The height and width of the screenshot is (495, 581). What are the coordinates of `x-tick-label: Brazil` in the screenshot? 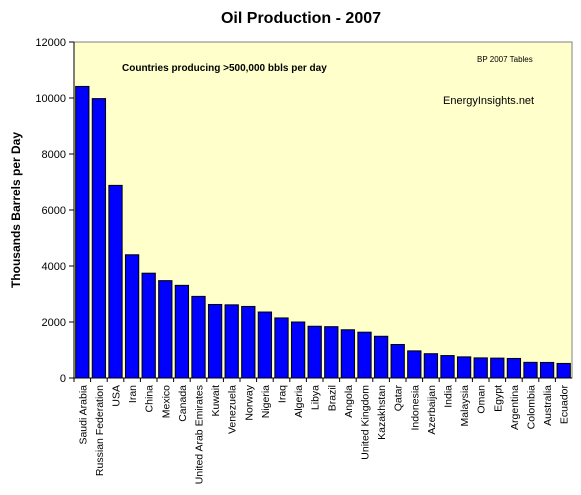 It's located at (332, 398).